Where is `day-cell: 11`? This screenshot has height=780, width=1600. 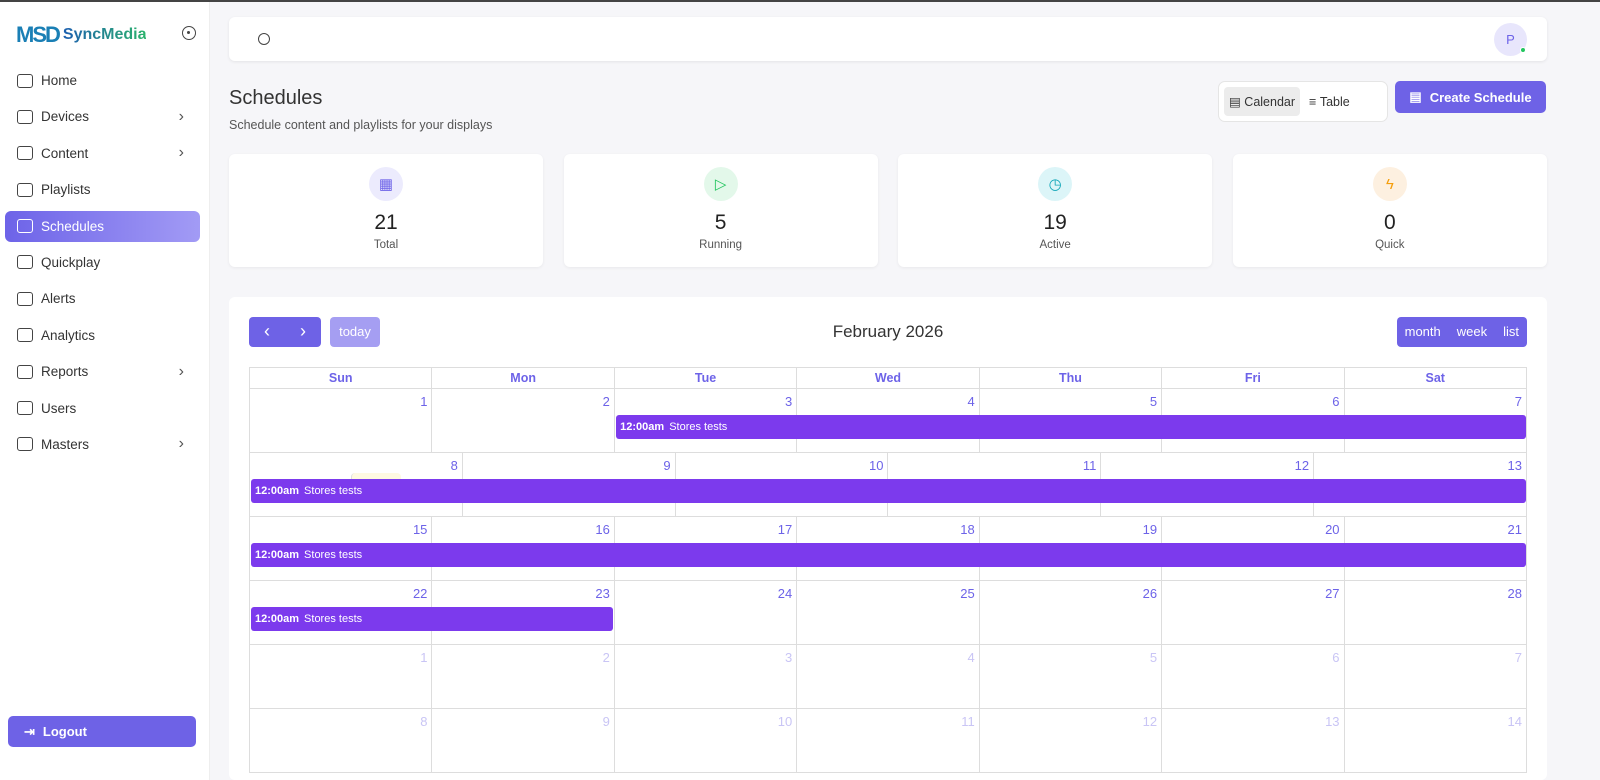 day-cell: 11 is located at coordinates (887, 740).